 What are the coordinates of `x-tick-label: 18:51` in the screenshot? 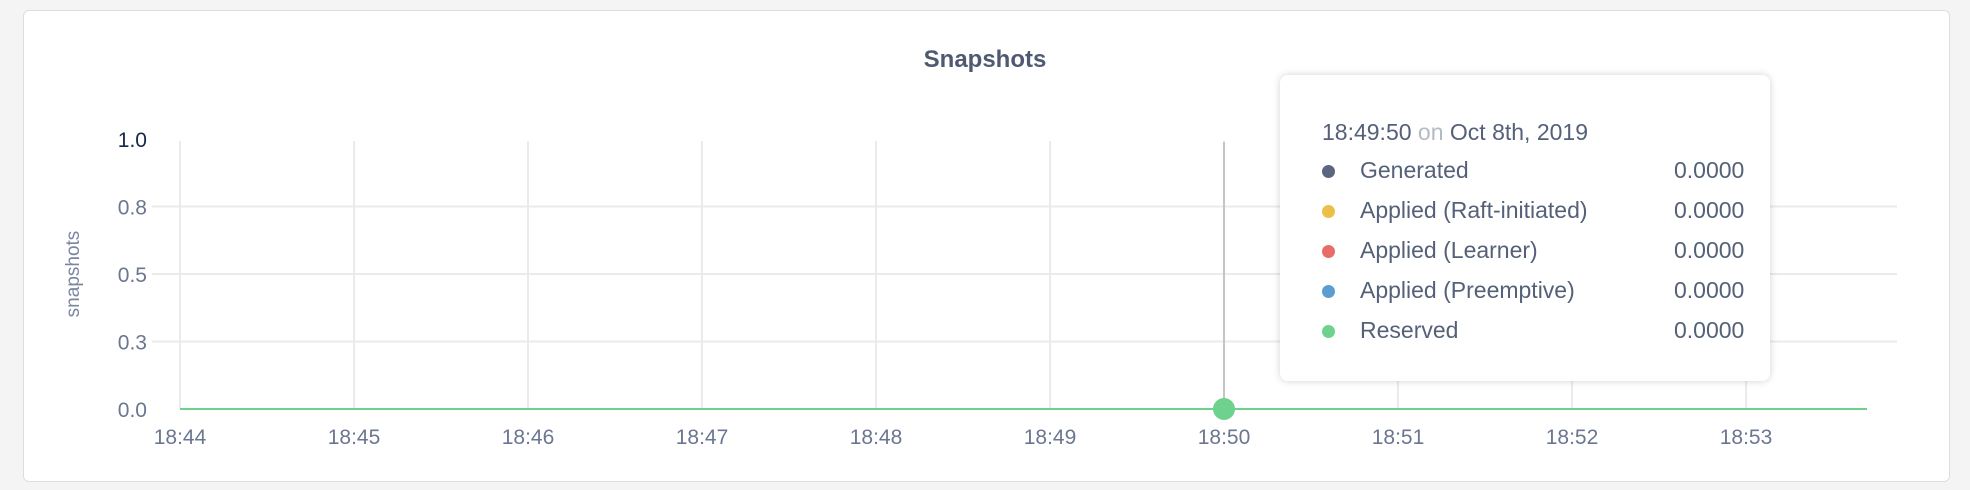 It's located at (1398, 437).